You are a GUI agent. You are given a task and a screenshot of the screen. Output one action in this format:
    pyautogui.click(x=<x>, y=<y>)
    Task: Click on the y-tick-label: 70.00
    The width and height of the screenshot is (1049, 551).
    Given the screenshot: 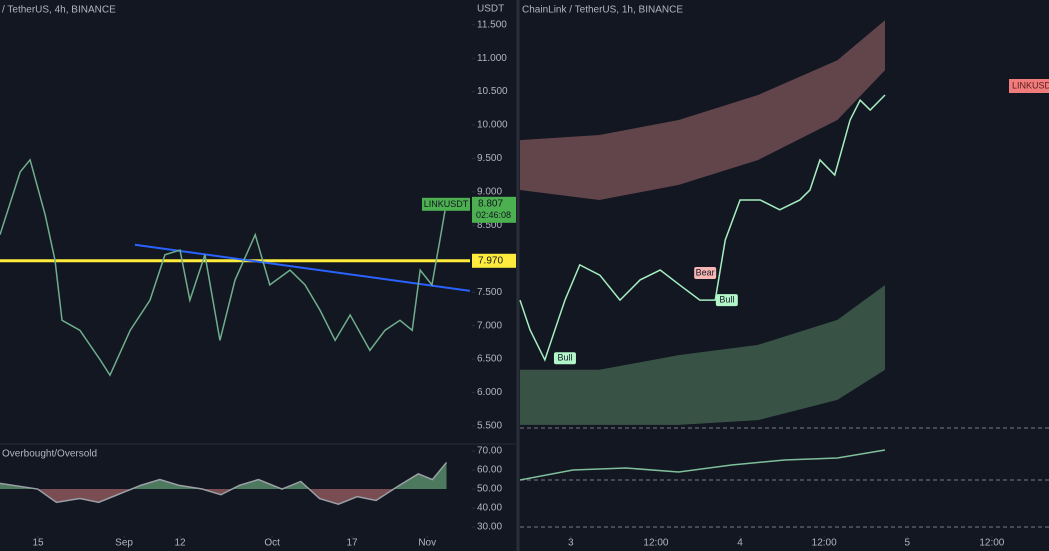 What is the action you would take?
    pyautogui.click(x=489, y=451)
    